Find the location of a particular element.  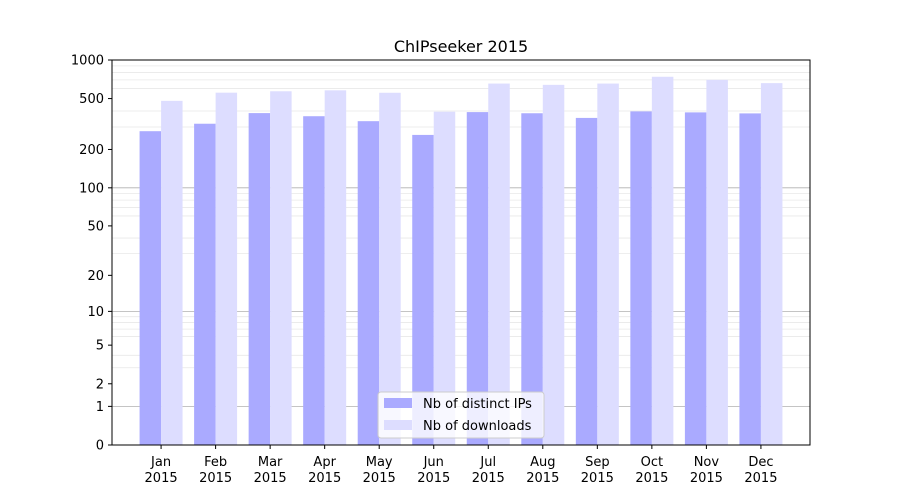

y-tick-label: 2 is located at coordinates (100, 384).